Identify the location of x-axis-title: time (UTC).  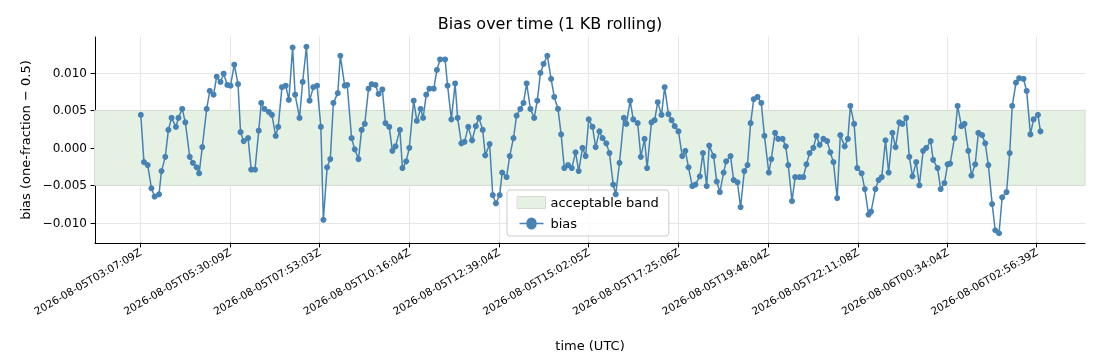
(590, 345).